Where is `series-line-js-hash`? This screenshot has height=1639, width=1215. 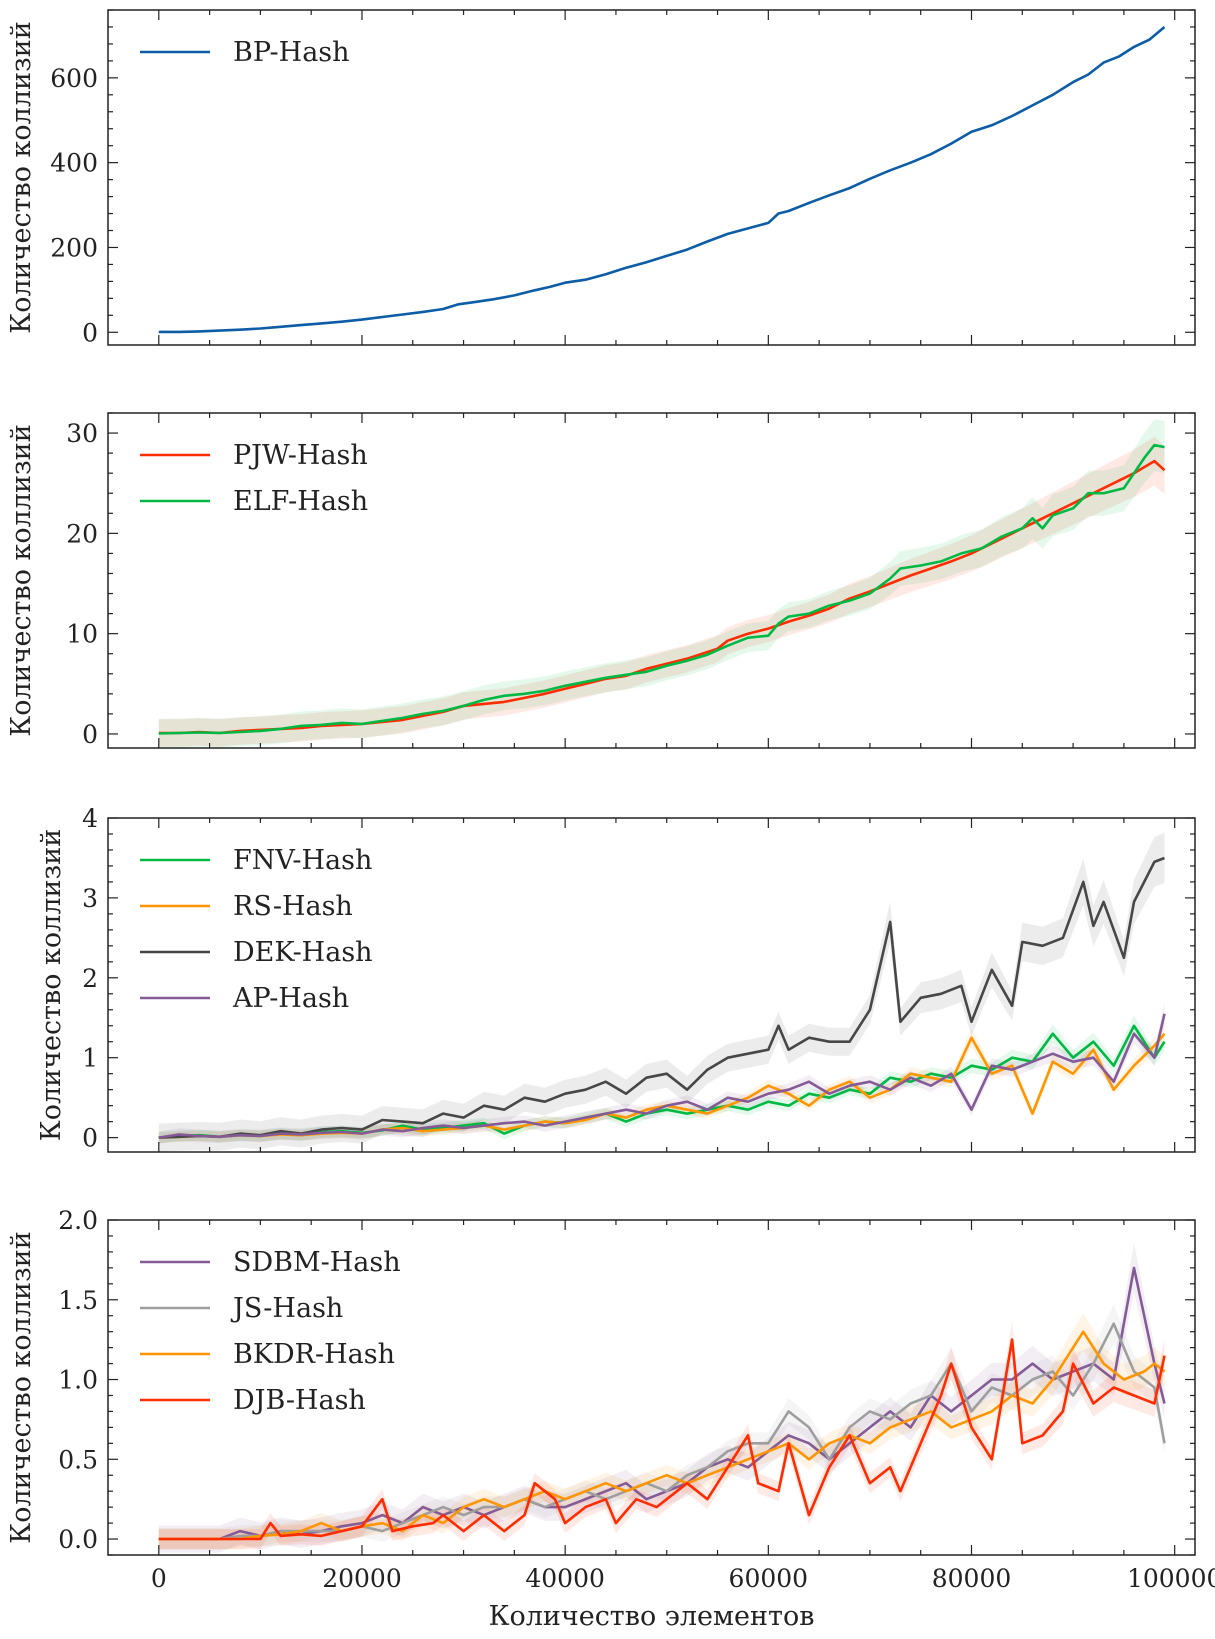 series-line-js-hash is located at coordinates (662, 1431).